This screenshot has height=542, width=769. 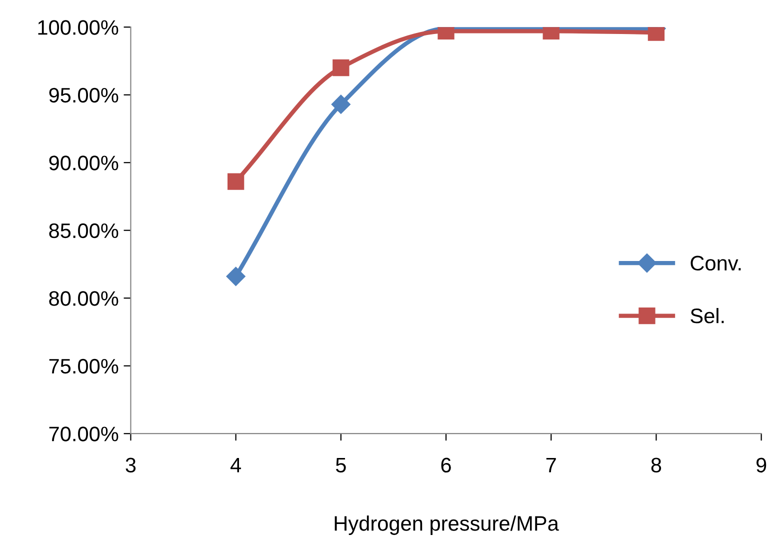 I want to click on x-tick-label: 7, so click(x=551, y=465).